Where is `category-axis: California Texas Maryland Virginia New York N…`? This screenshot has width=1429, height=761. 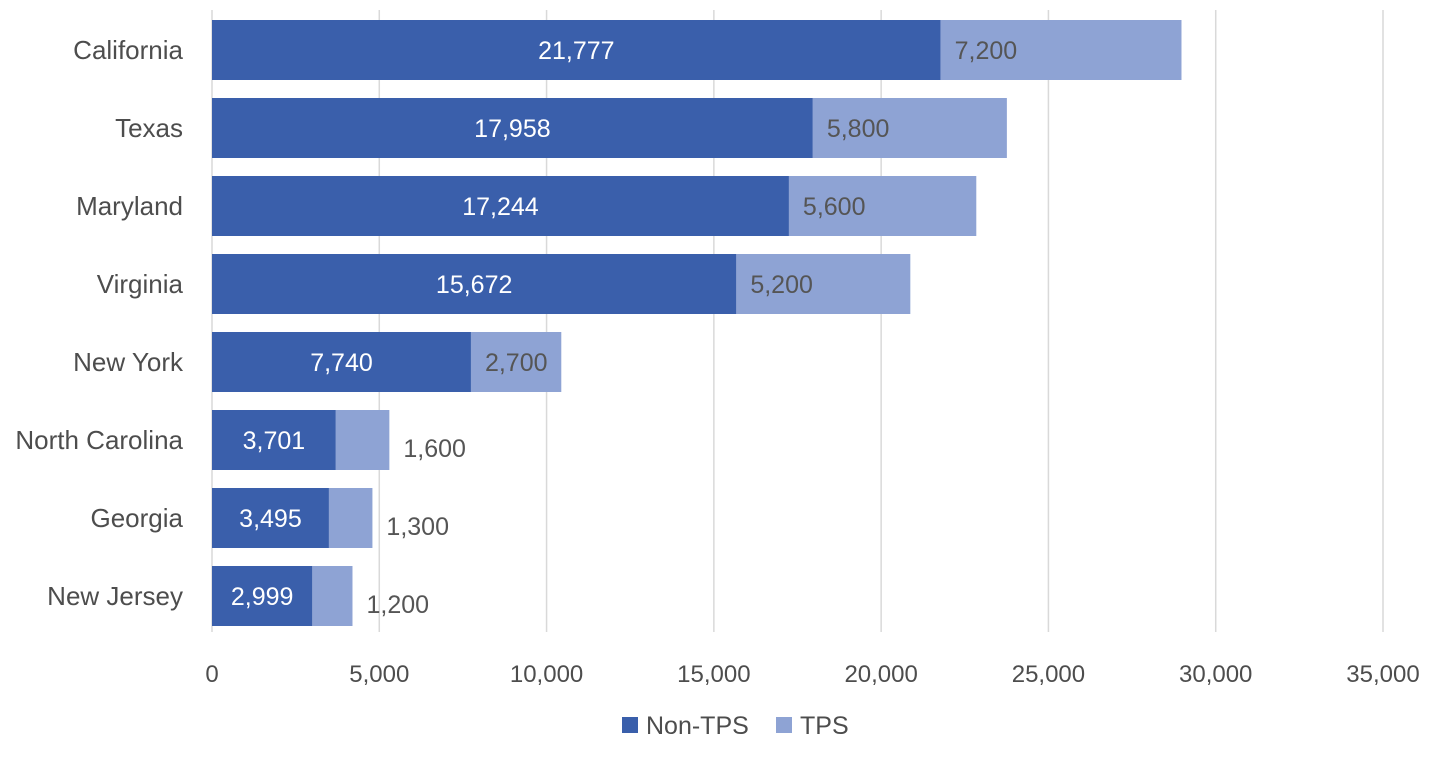
category-axis: California Texas Maryland Virginia New York N… is located at coordinates (99, 323).